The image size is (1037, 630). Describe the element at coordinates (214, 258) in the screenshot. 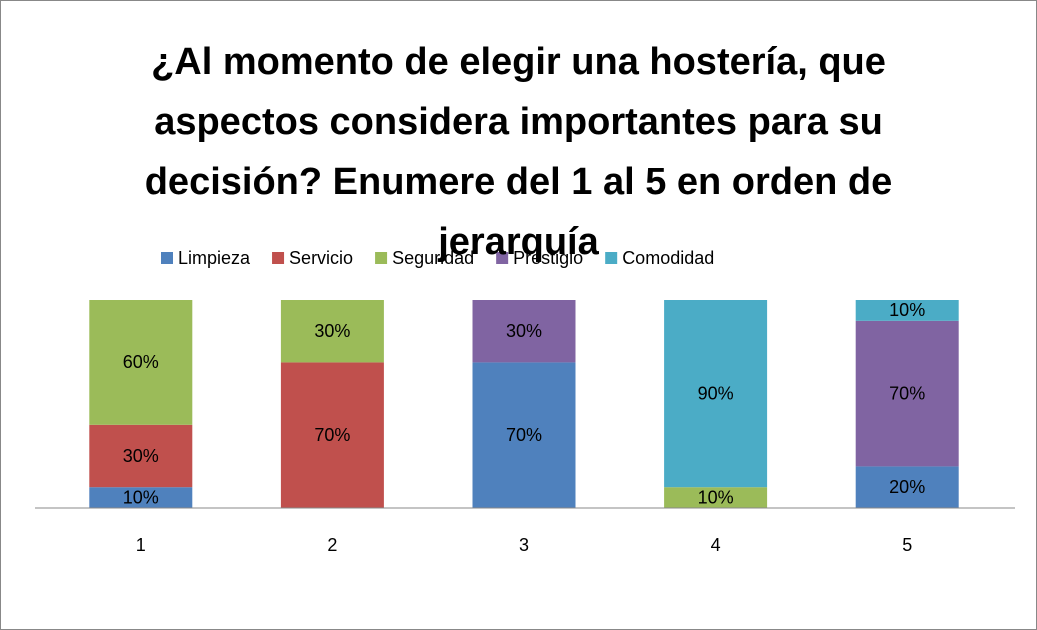

I see `legend-label: Limpieza` at that location.